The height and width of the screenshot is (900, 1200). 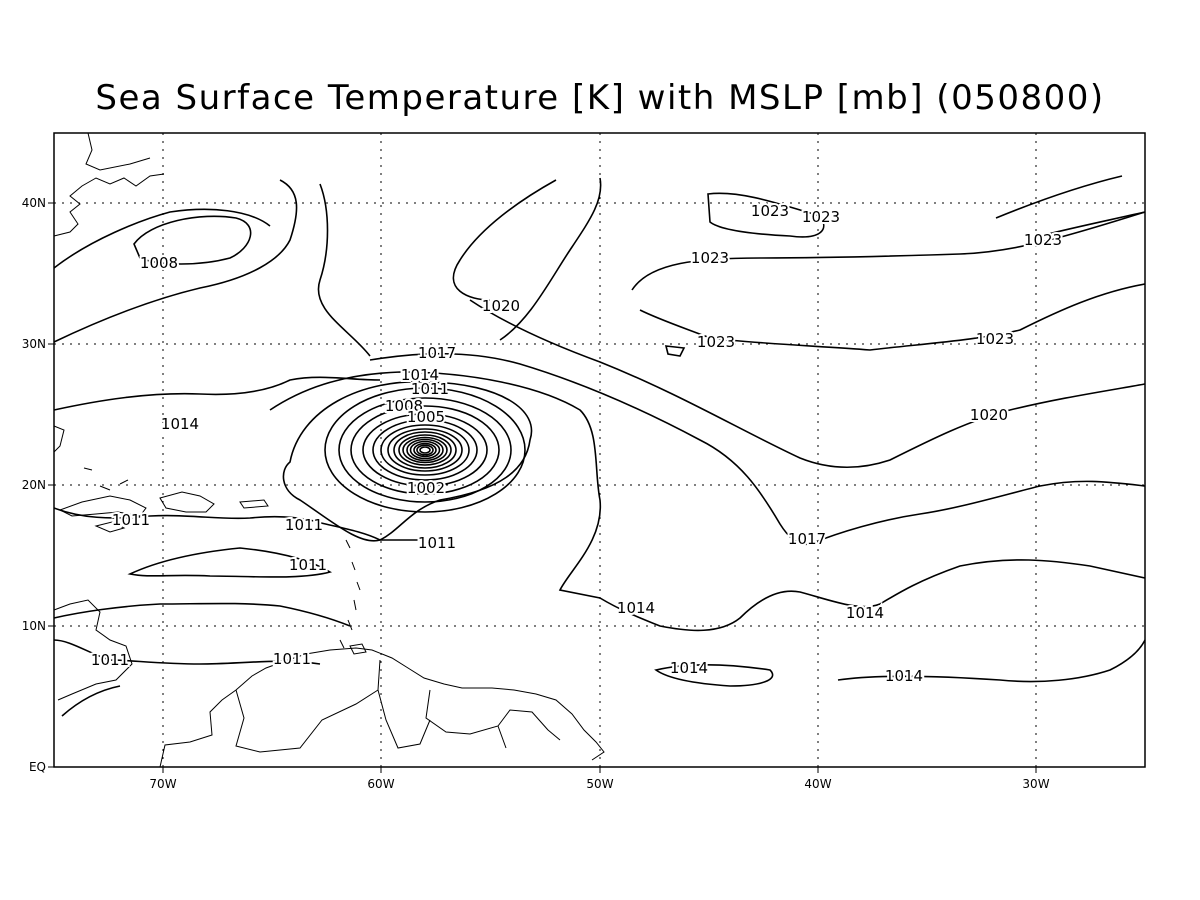 What do you see at coordinates (192, 240) in the screenshot?
I see `isobar-1008-nw` at bounding box center [192, 240].